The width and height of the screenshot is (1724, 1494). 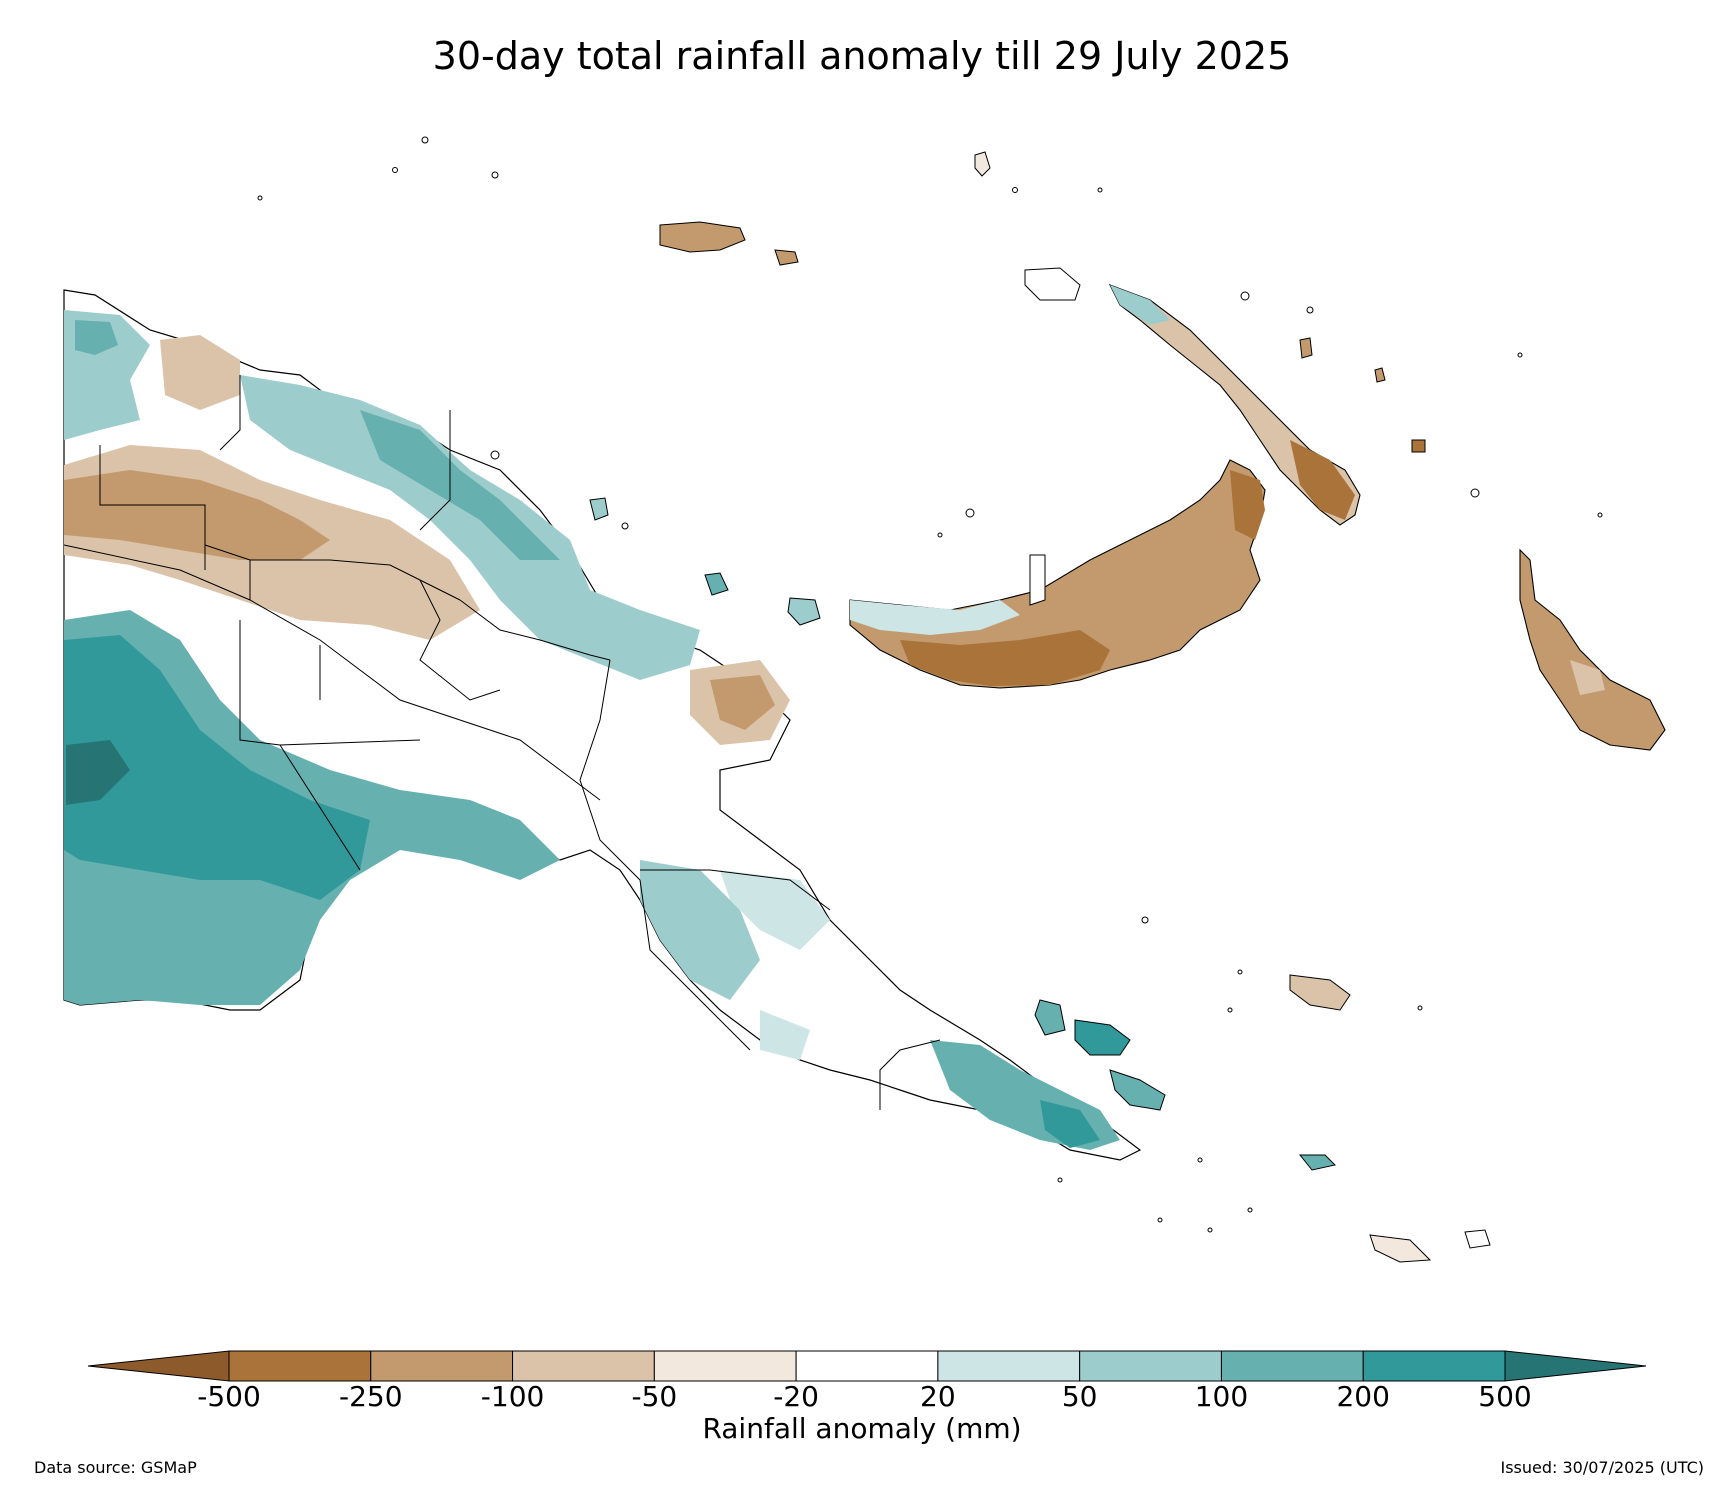 What do you see at coordinates (804, 611) in the screenshot?
I see `long-island` at bounding box center [804, 611].